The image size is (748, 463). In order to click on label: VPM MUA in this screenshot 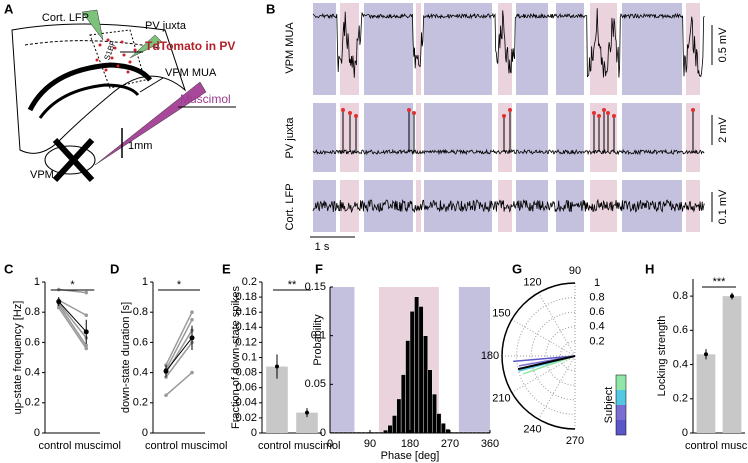, I will do `click(191, 73)`.